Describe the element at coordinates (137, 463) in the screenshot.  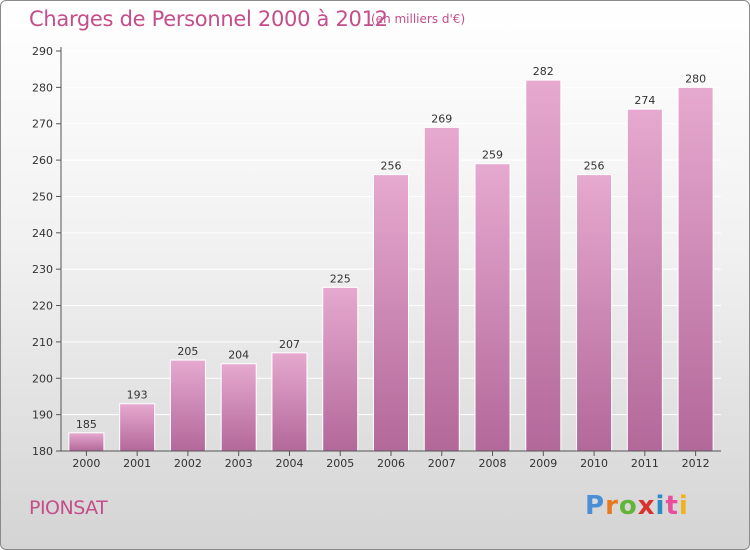
I see `x-tick-label: 2001` at that location.